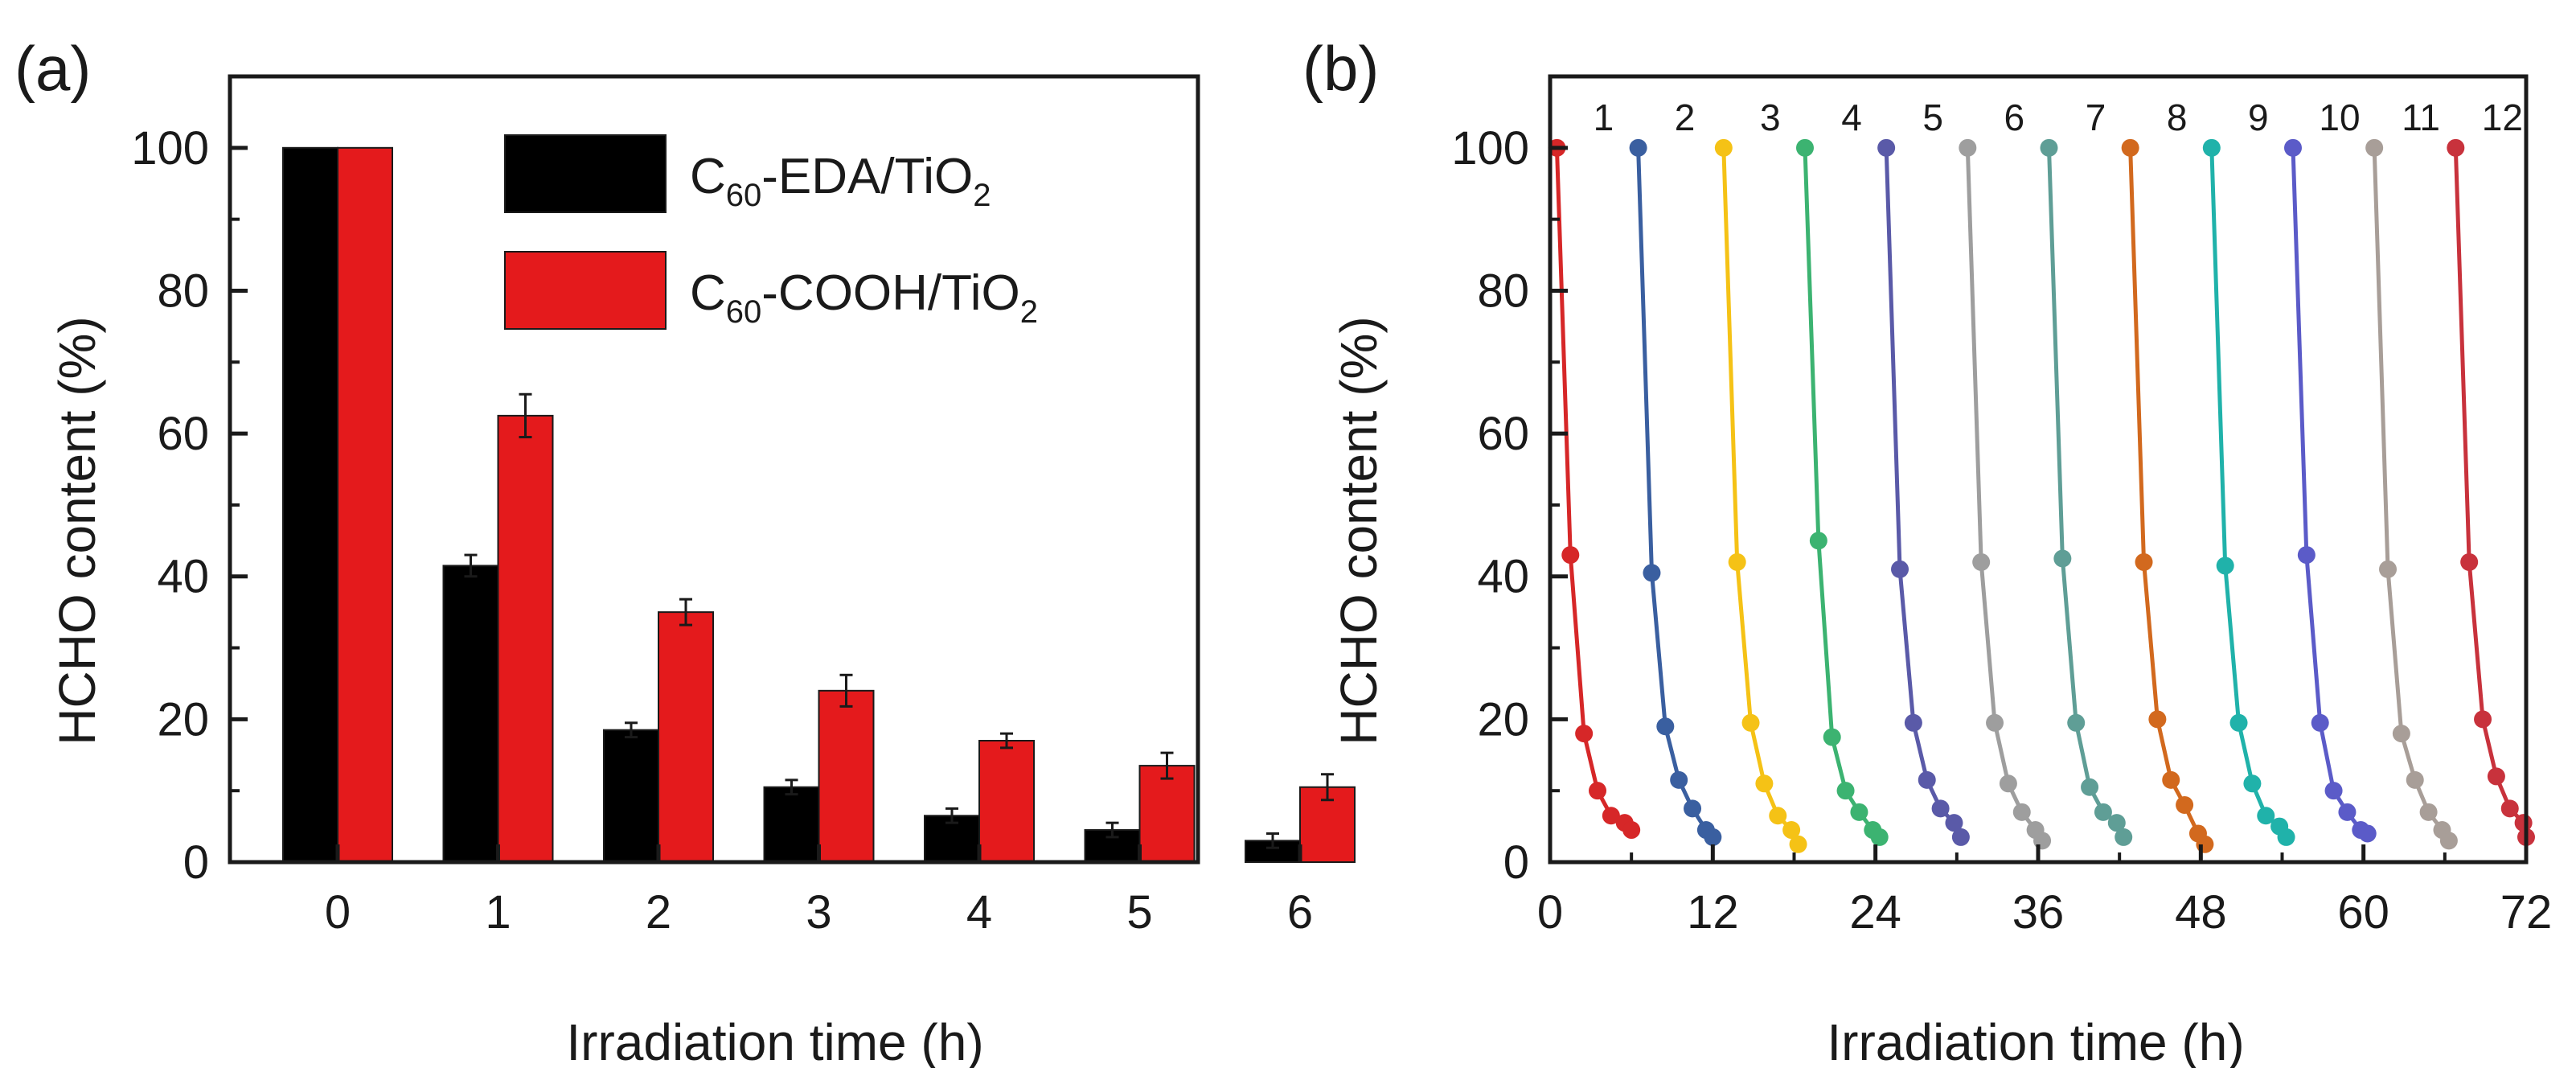 The width and height of the screenshot is (2576, 1068). Describe the element at coordinates (1503, 719) in the screenshot. I see `y-tick-label: 20` at that location.